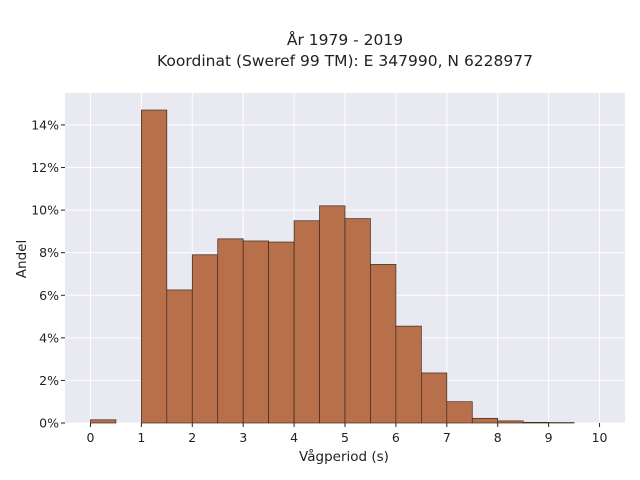 The width and height of the screenshot is (640, 480). What do you see at coordinates (498, 437) in the screenshot?
I see `x-tick-label: 8` at bounding box center [498, 437].